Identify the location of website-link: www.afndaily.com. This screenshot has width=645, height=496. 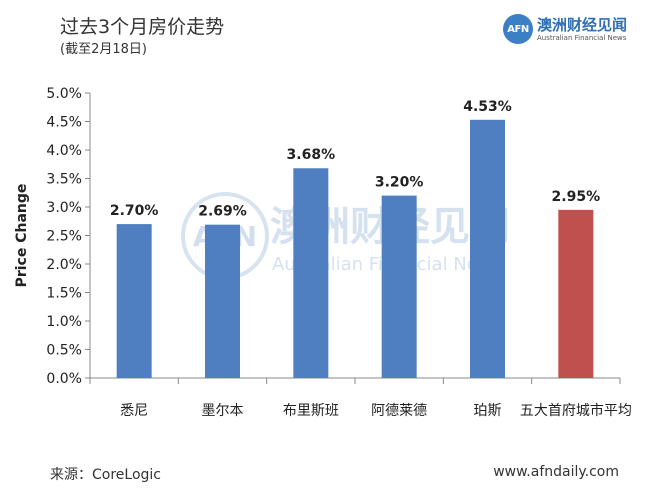
(556, 472).